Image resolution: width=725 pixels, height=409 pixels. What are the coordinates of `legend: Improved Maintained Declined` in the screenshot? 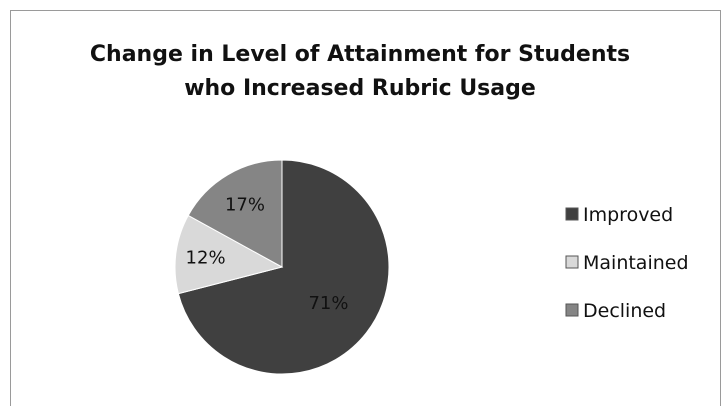 It's located at (627, 263).